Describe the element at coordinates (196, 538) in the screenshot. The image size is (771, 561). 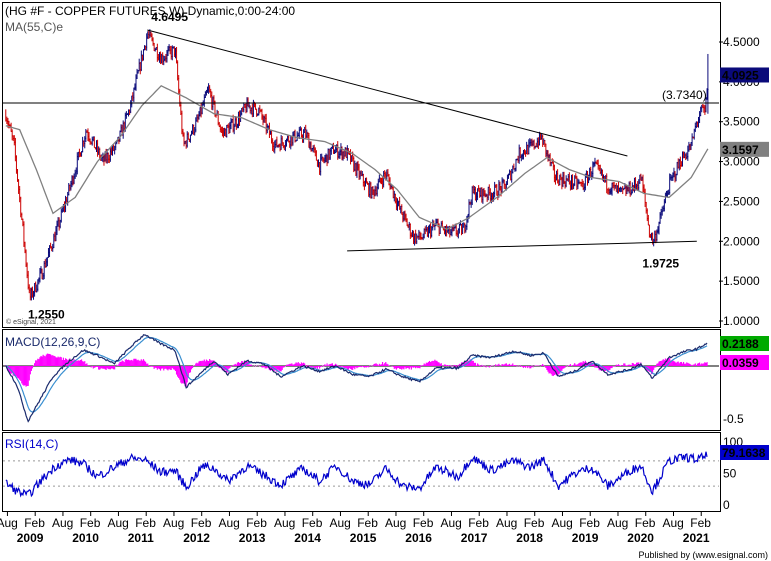
I see `time-axis-year-label: 2012` at that location.